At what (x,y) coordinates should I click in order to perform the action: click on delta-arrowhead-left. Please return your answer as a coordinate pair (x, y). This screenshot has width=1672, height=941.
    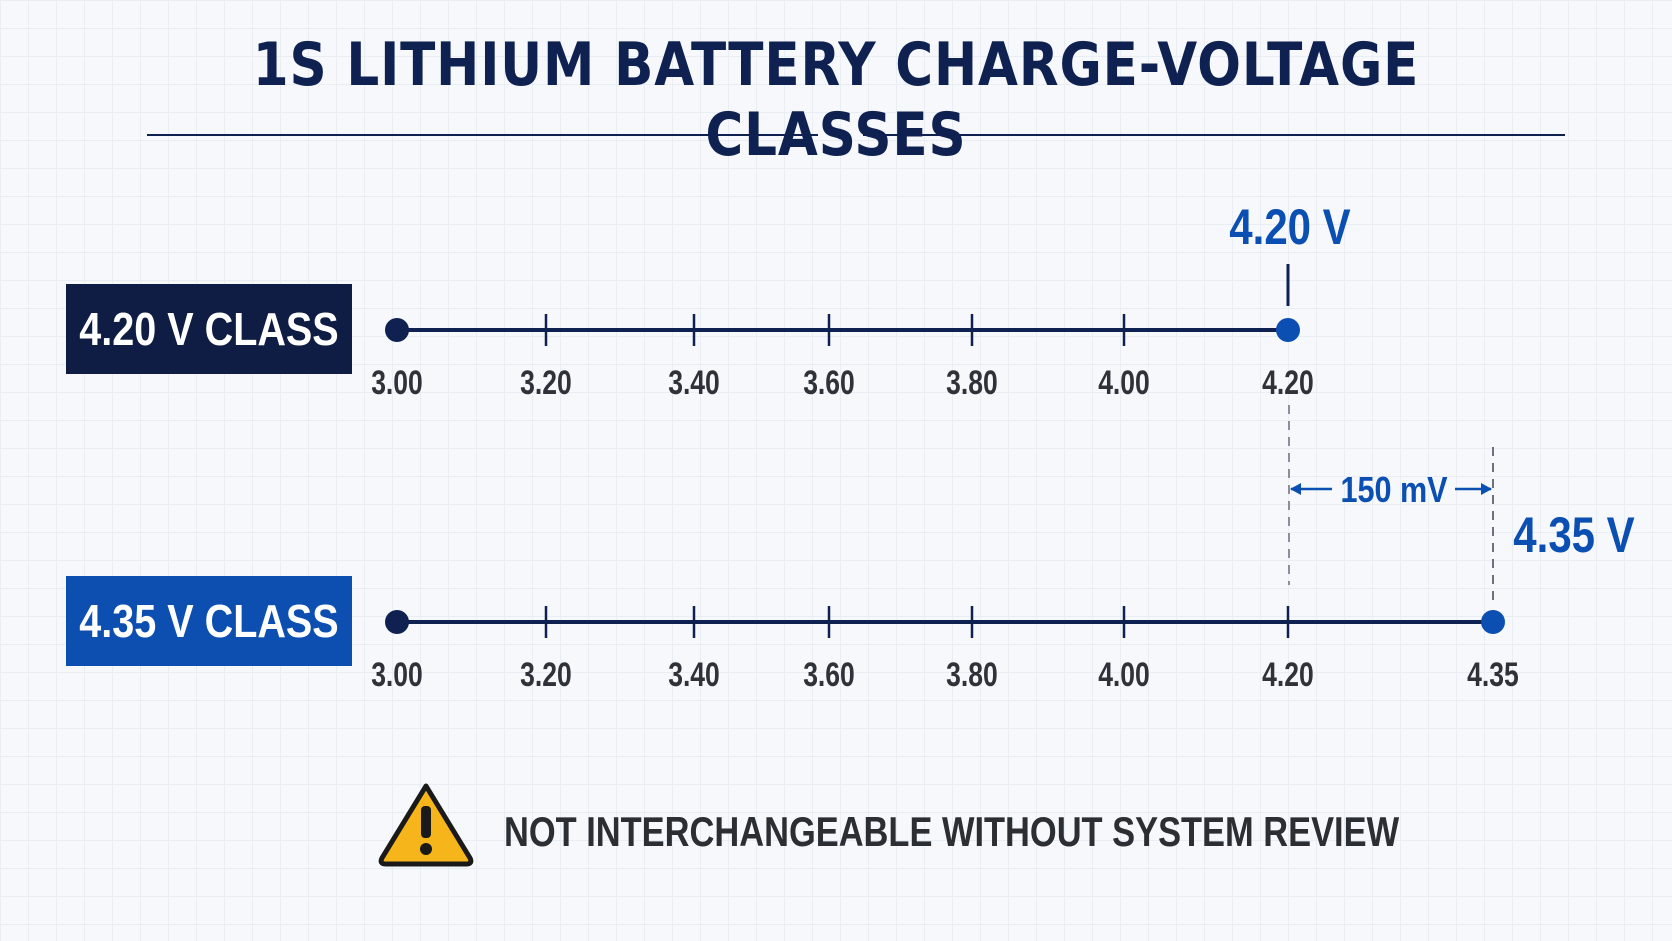
    Looking at the image, I should click on (1295, 489).